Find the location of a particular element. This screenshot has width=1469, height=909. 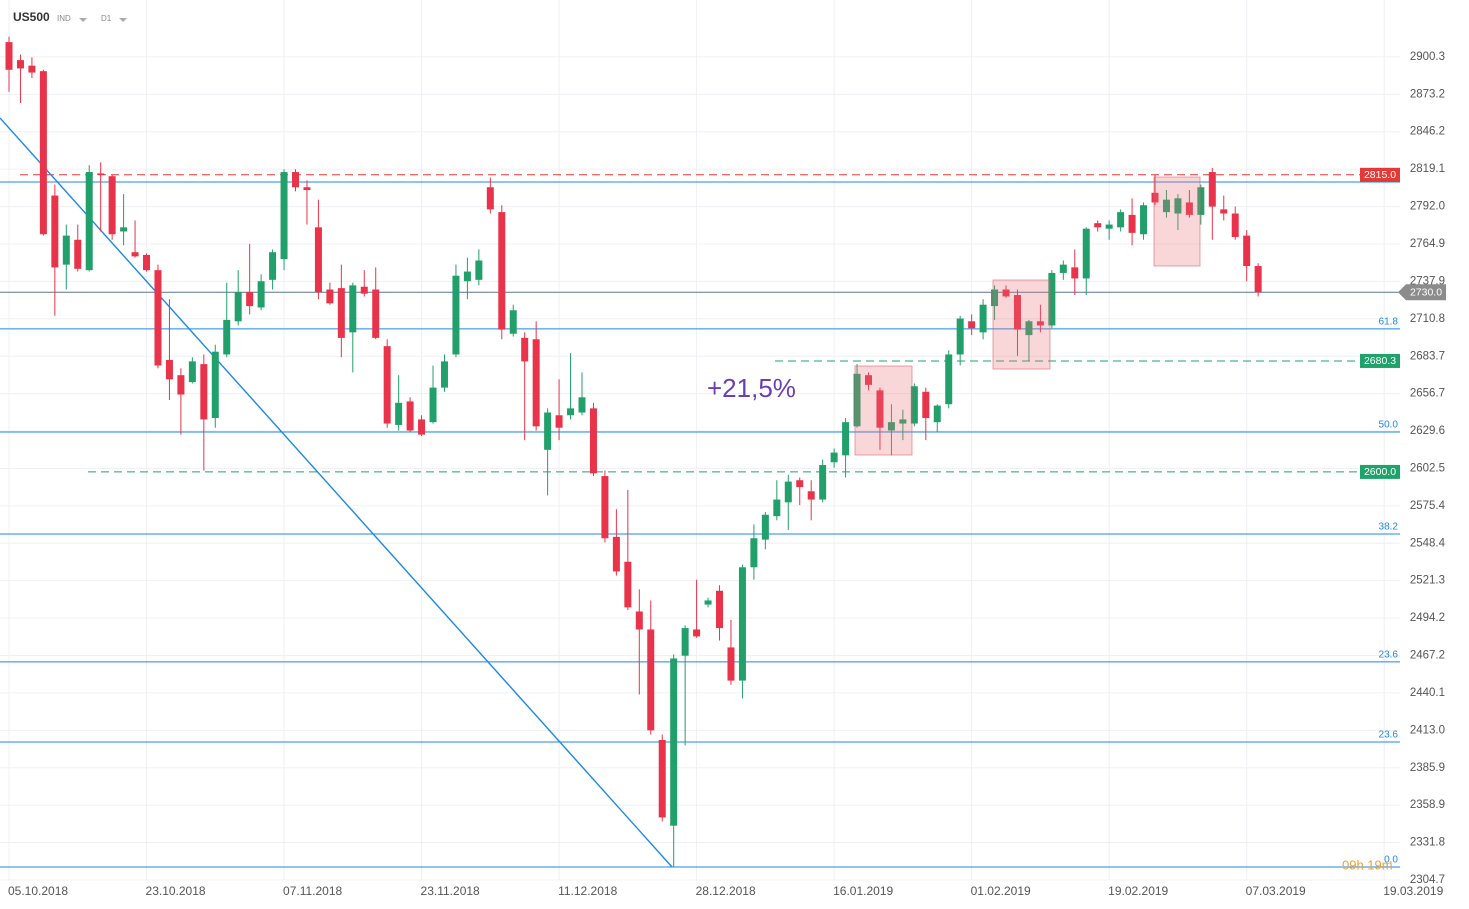

timeframe: D1 is located at coordinates (106, 18).